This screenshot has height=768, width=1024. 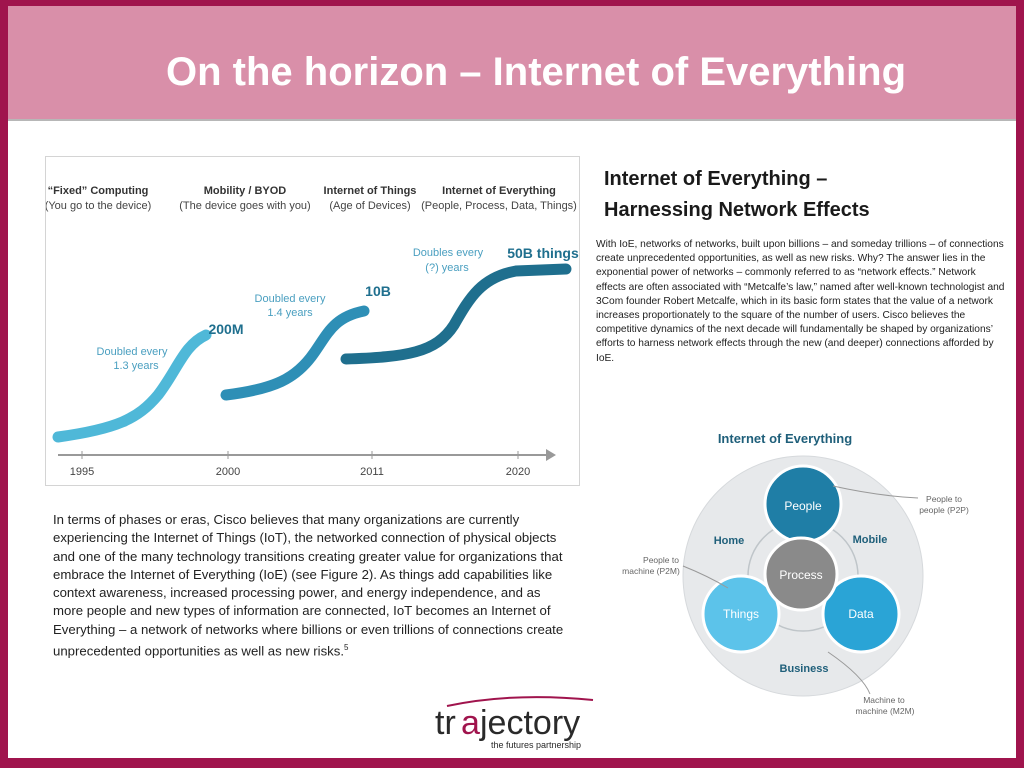 What do you see at coordinates (372, 472) in the screenshot?
I see `year-2011: 2011` at bounding box center [372, 472].